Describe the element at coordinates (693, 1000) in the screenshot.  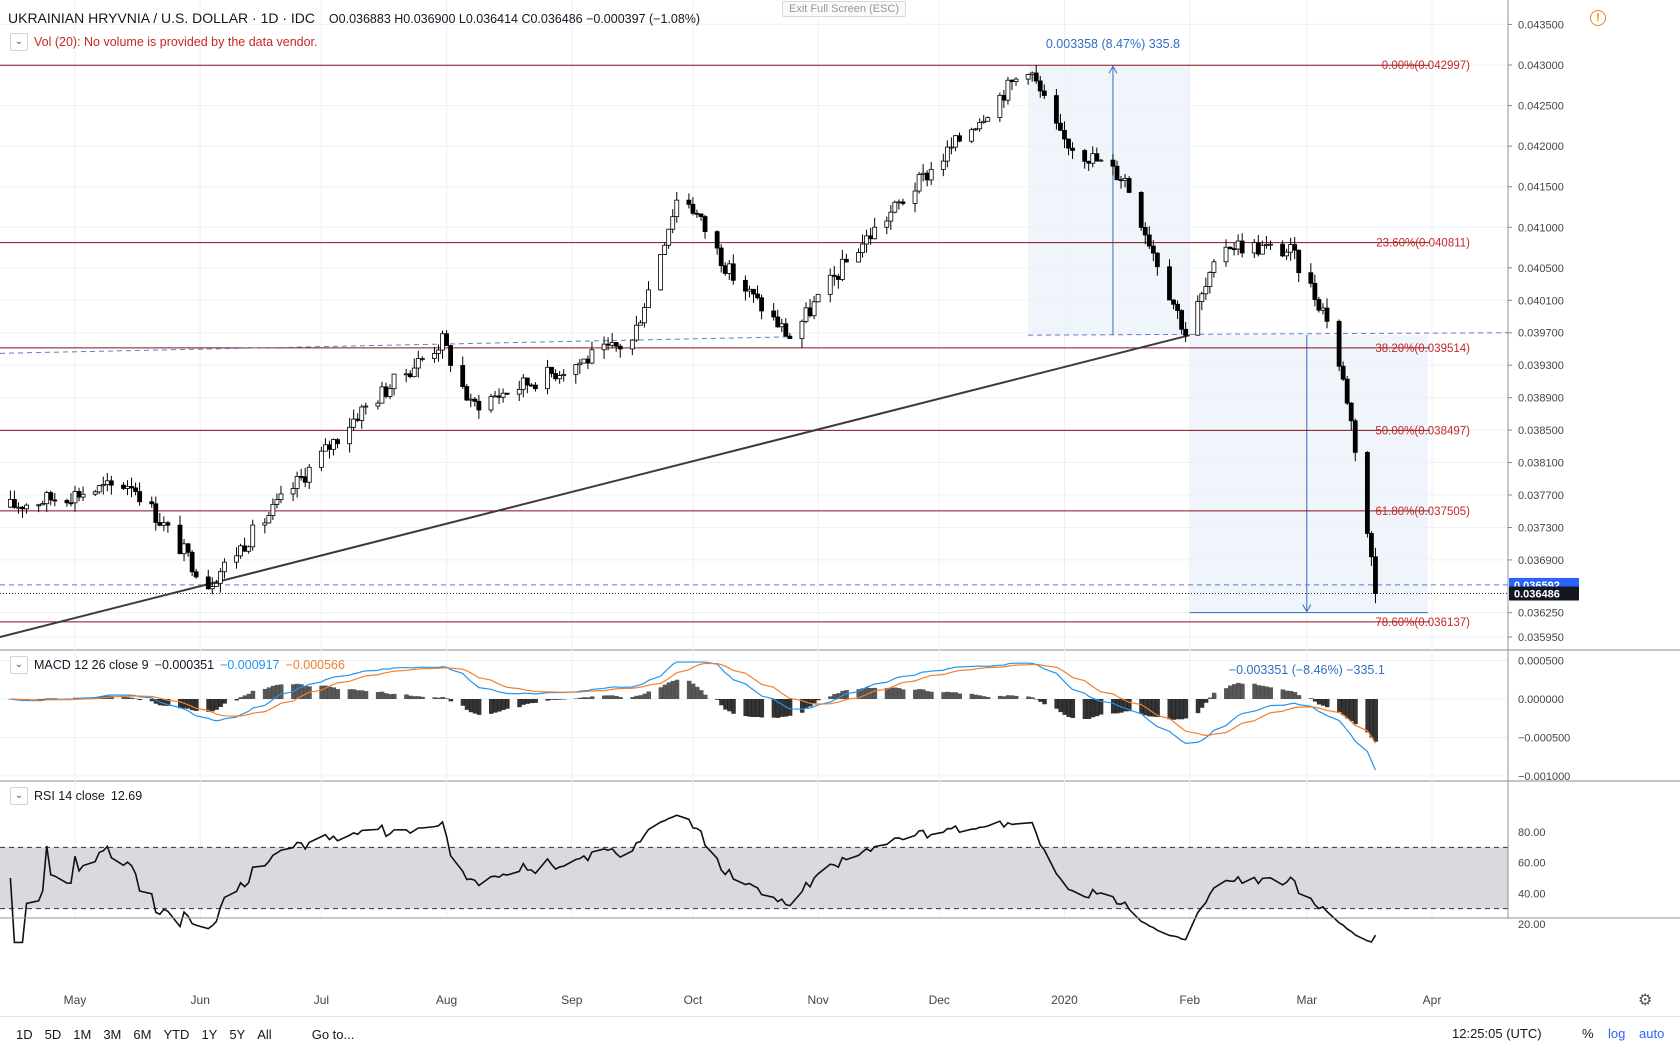
I see `time-label: Oct` at that location.